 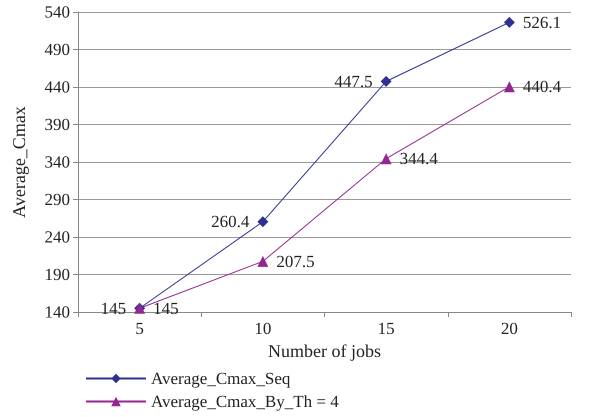 I want to click on x-tick-label: 5, so click(x=139, y=328).